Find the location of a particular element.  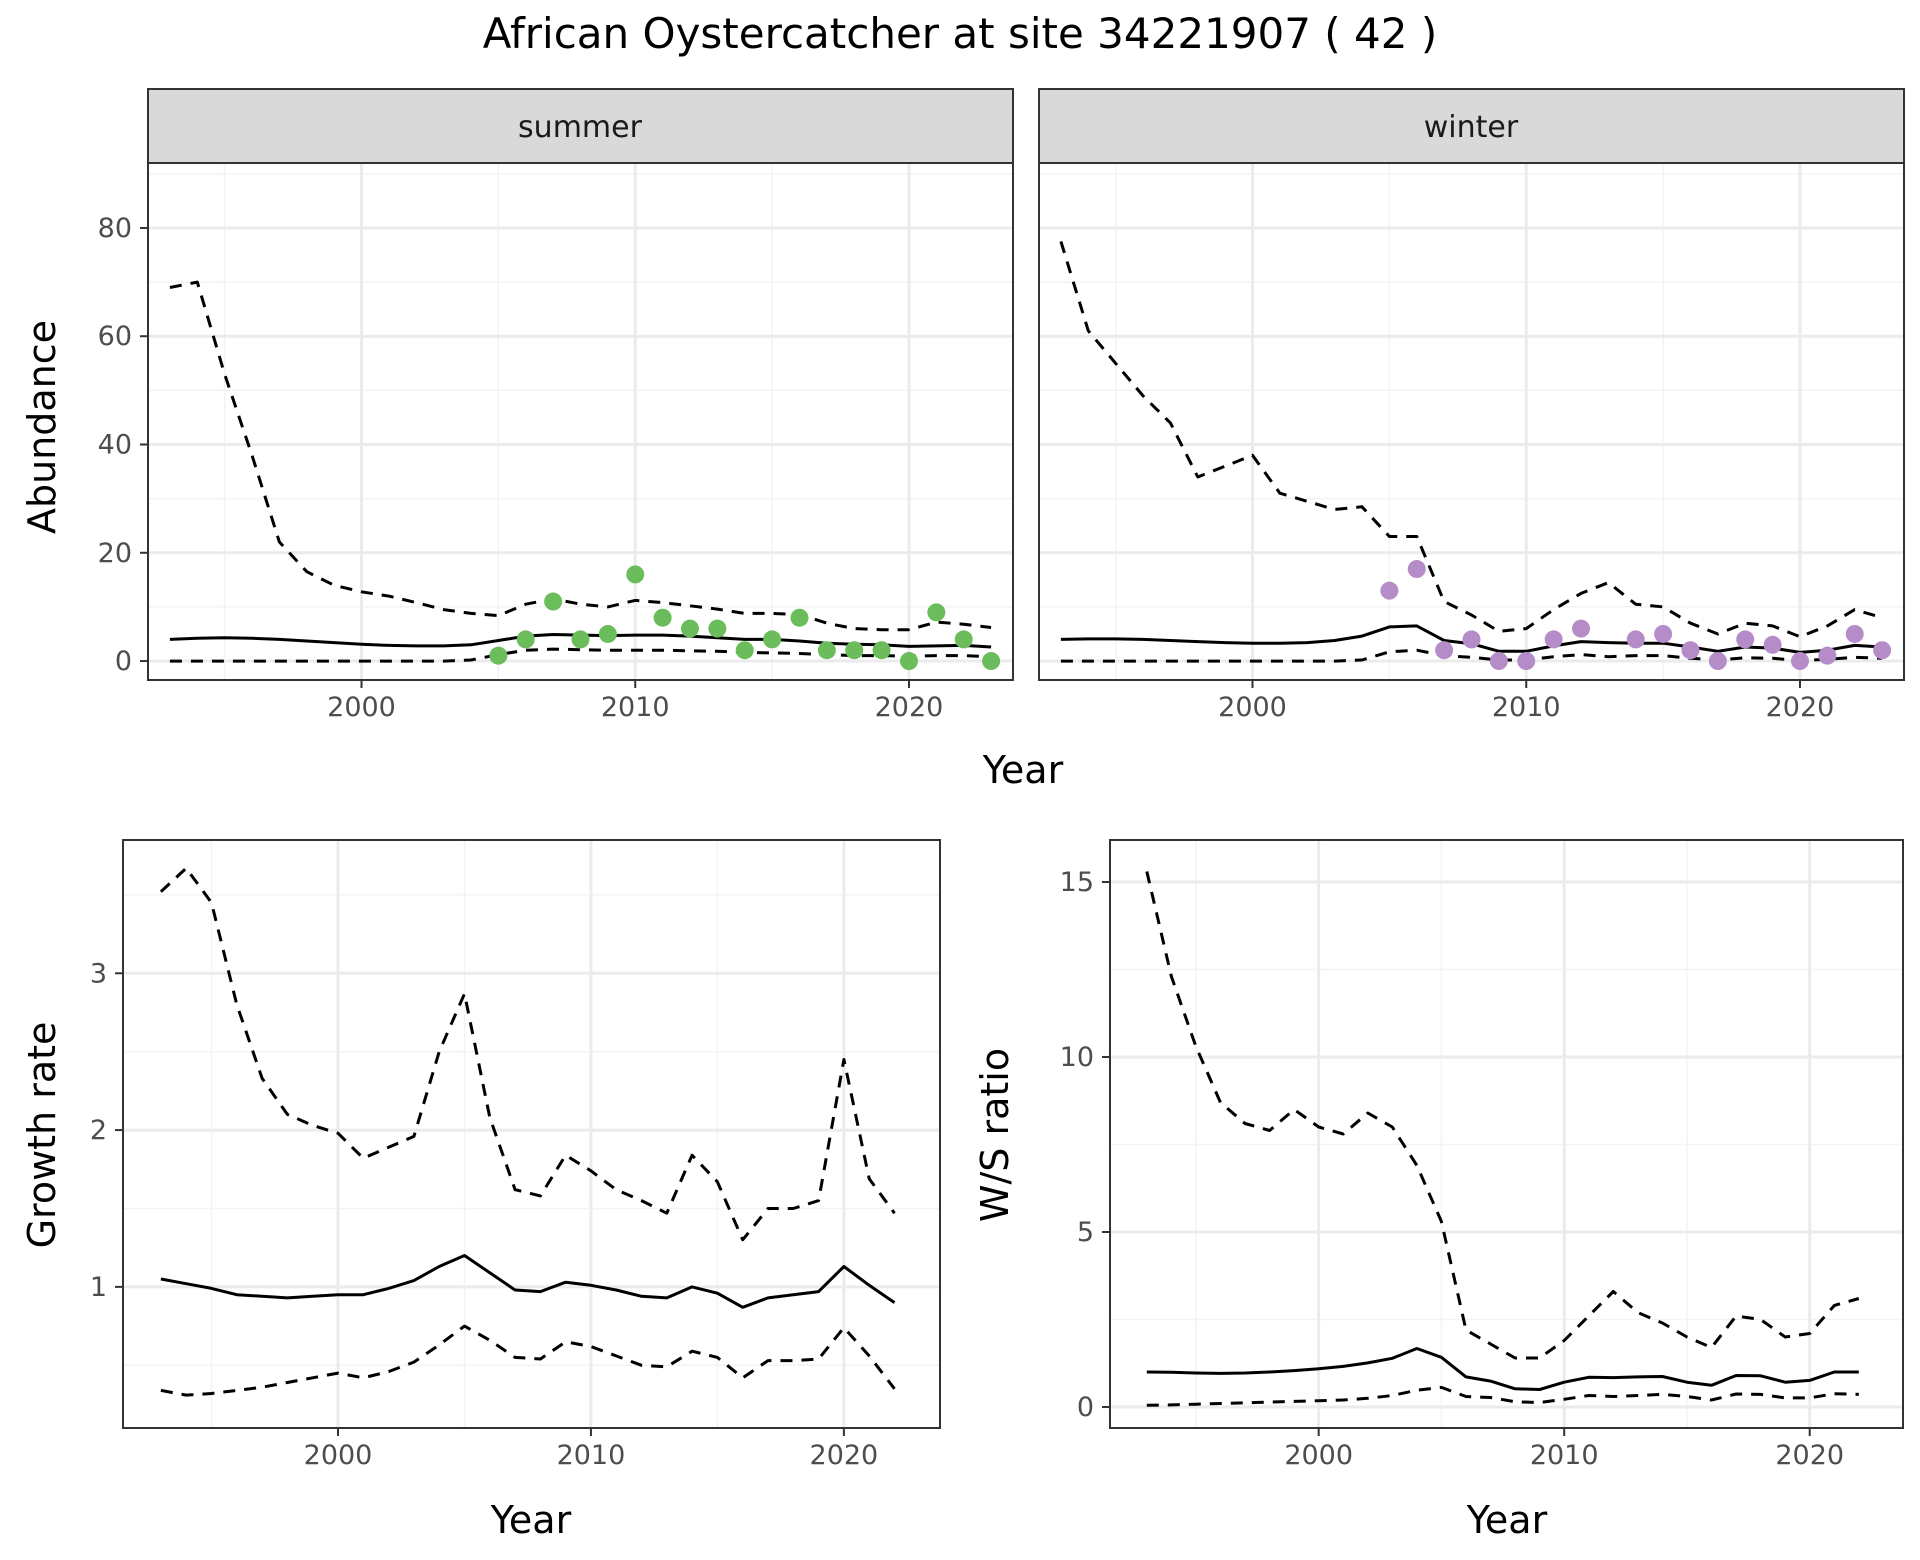

summer-point-2008 is located at coordinates (580, 639).